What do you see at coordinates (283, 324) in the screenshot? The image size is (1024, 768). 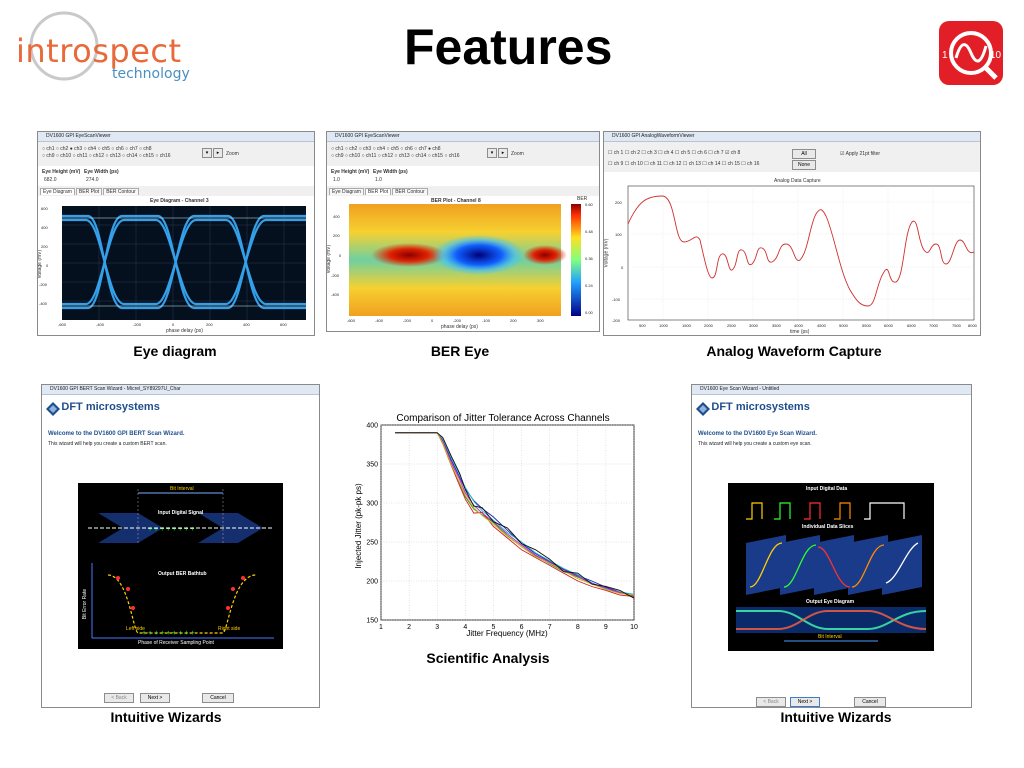 I see `svg-text: 600` at bounding box center [283, 324].